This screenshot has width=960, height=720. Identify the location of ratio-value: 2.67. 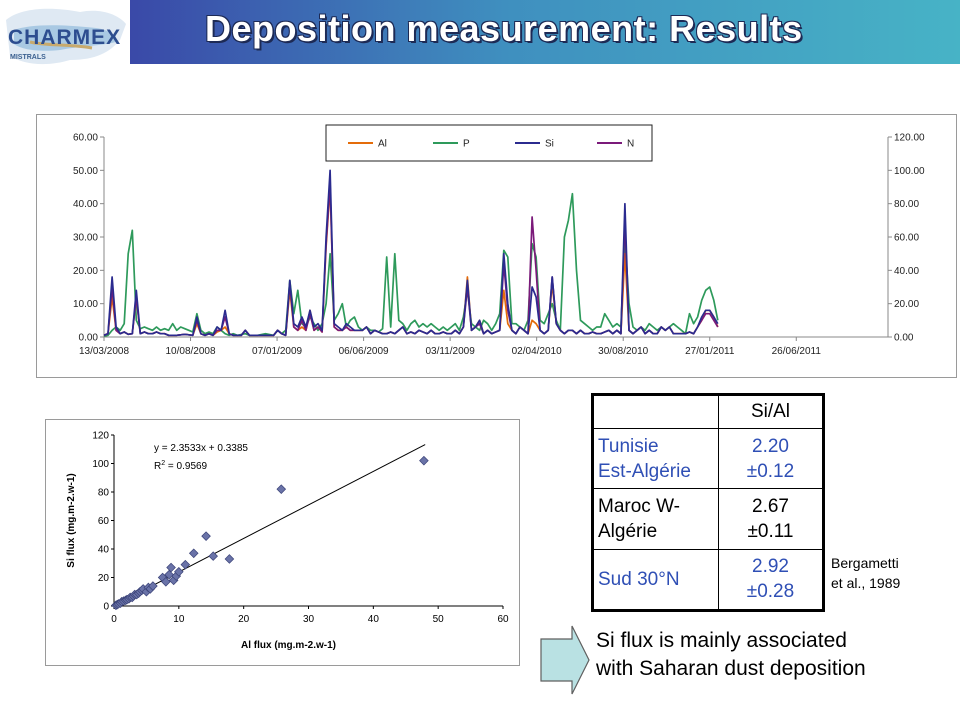
(770, 506).